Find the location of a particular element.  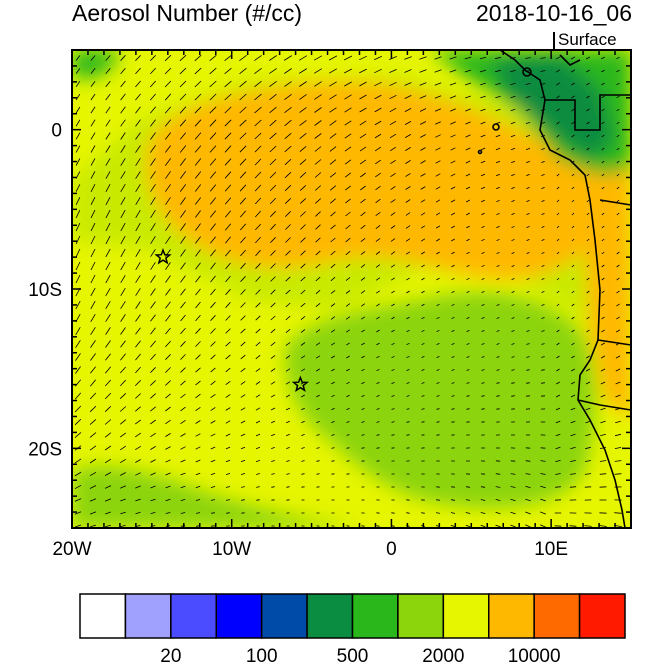

colorbar-label: 500 is located at coordinates (353, 656).